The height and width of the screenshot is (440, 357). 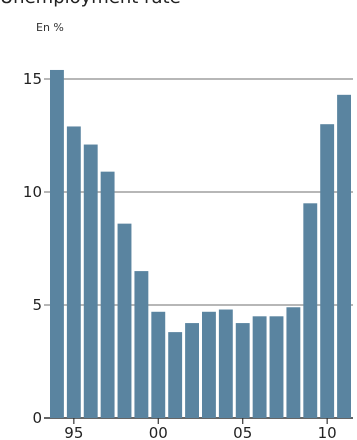 I want to click on bar-1995, so click(x=73, y=272).